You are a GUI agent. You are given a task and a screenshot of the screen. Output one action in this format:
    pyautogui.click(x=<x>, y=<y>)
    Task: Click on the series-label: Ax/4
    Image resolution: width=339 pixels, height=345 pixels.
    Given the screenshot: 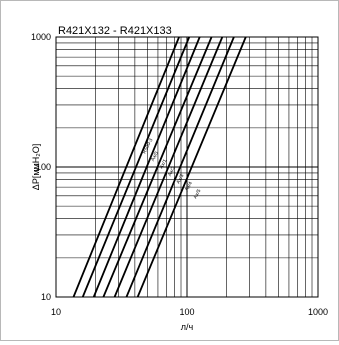 What is the action you would take?
    pyautogui.click(x=189, y=187)
    